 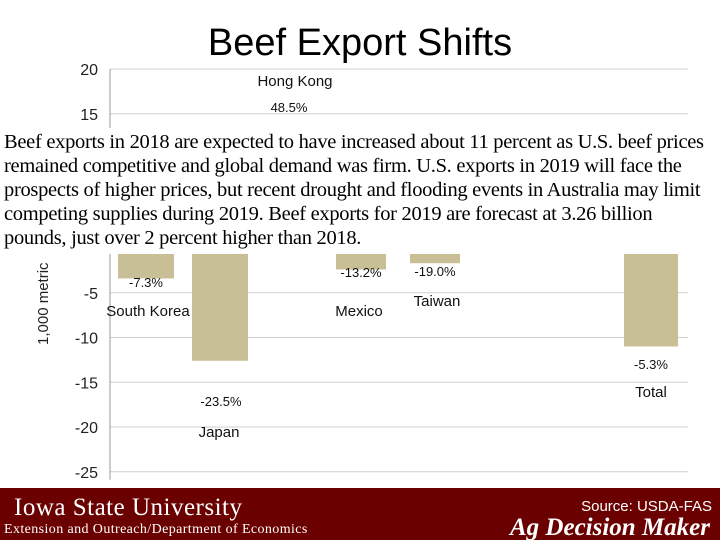 What do you see at coordinates (146, 282) in the screenshot?
I see `data-label: -7.3%` at bounding box center [146, 282].